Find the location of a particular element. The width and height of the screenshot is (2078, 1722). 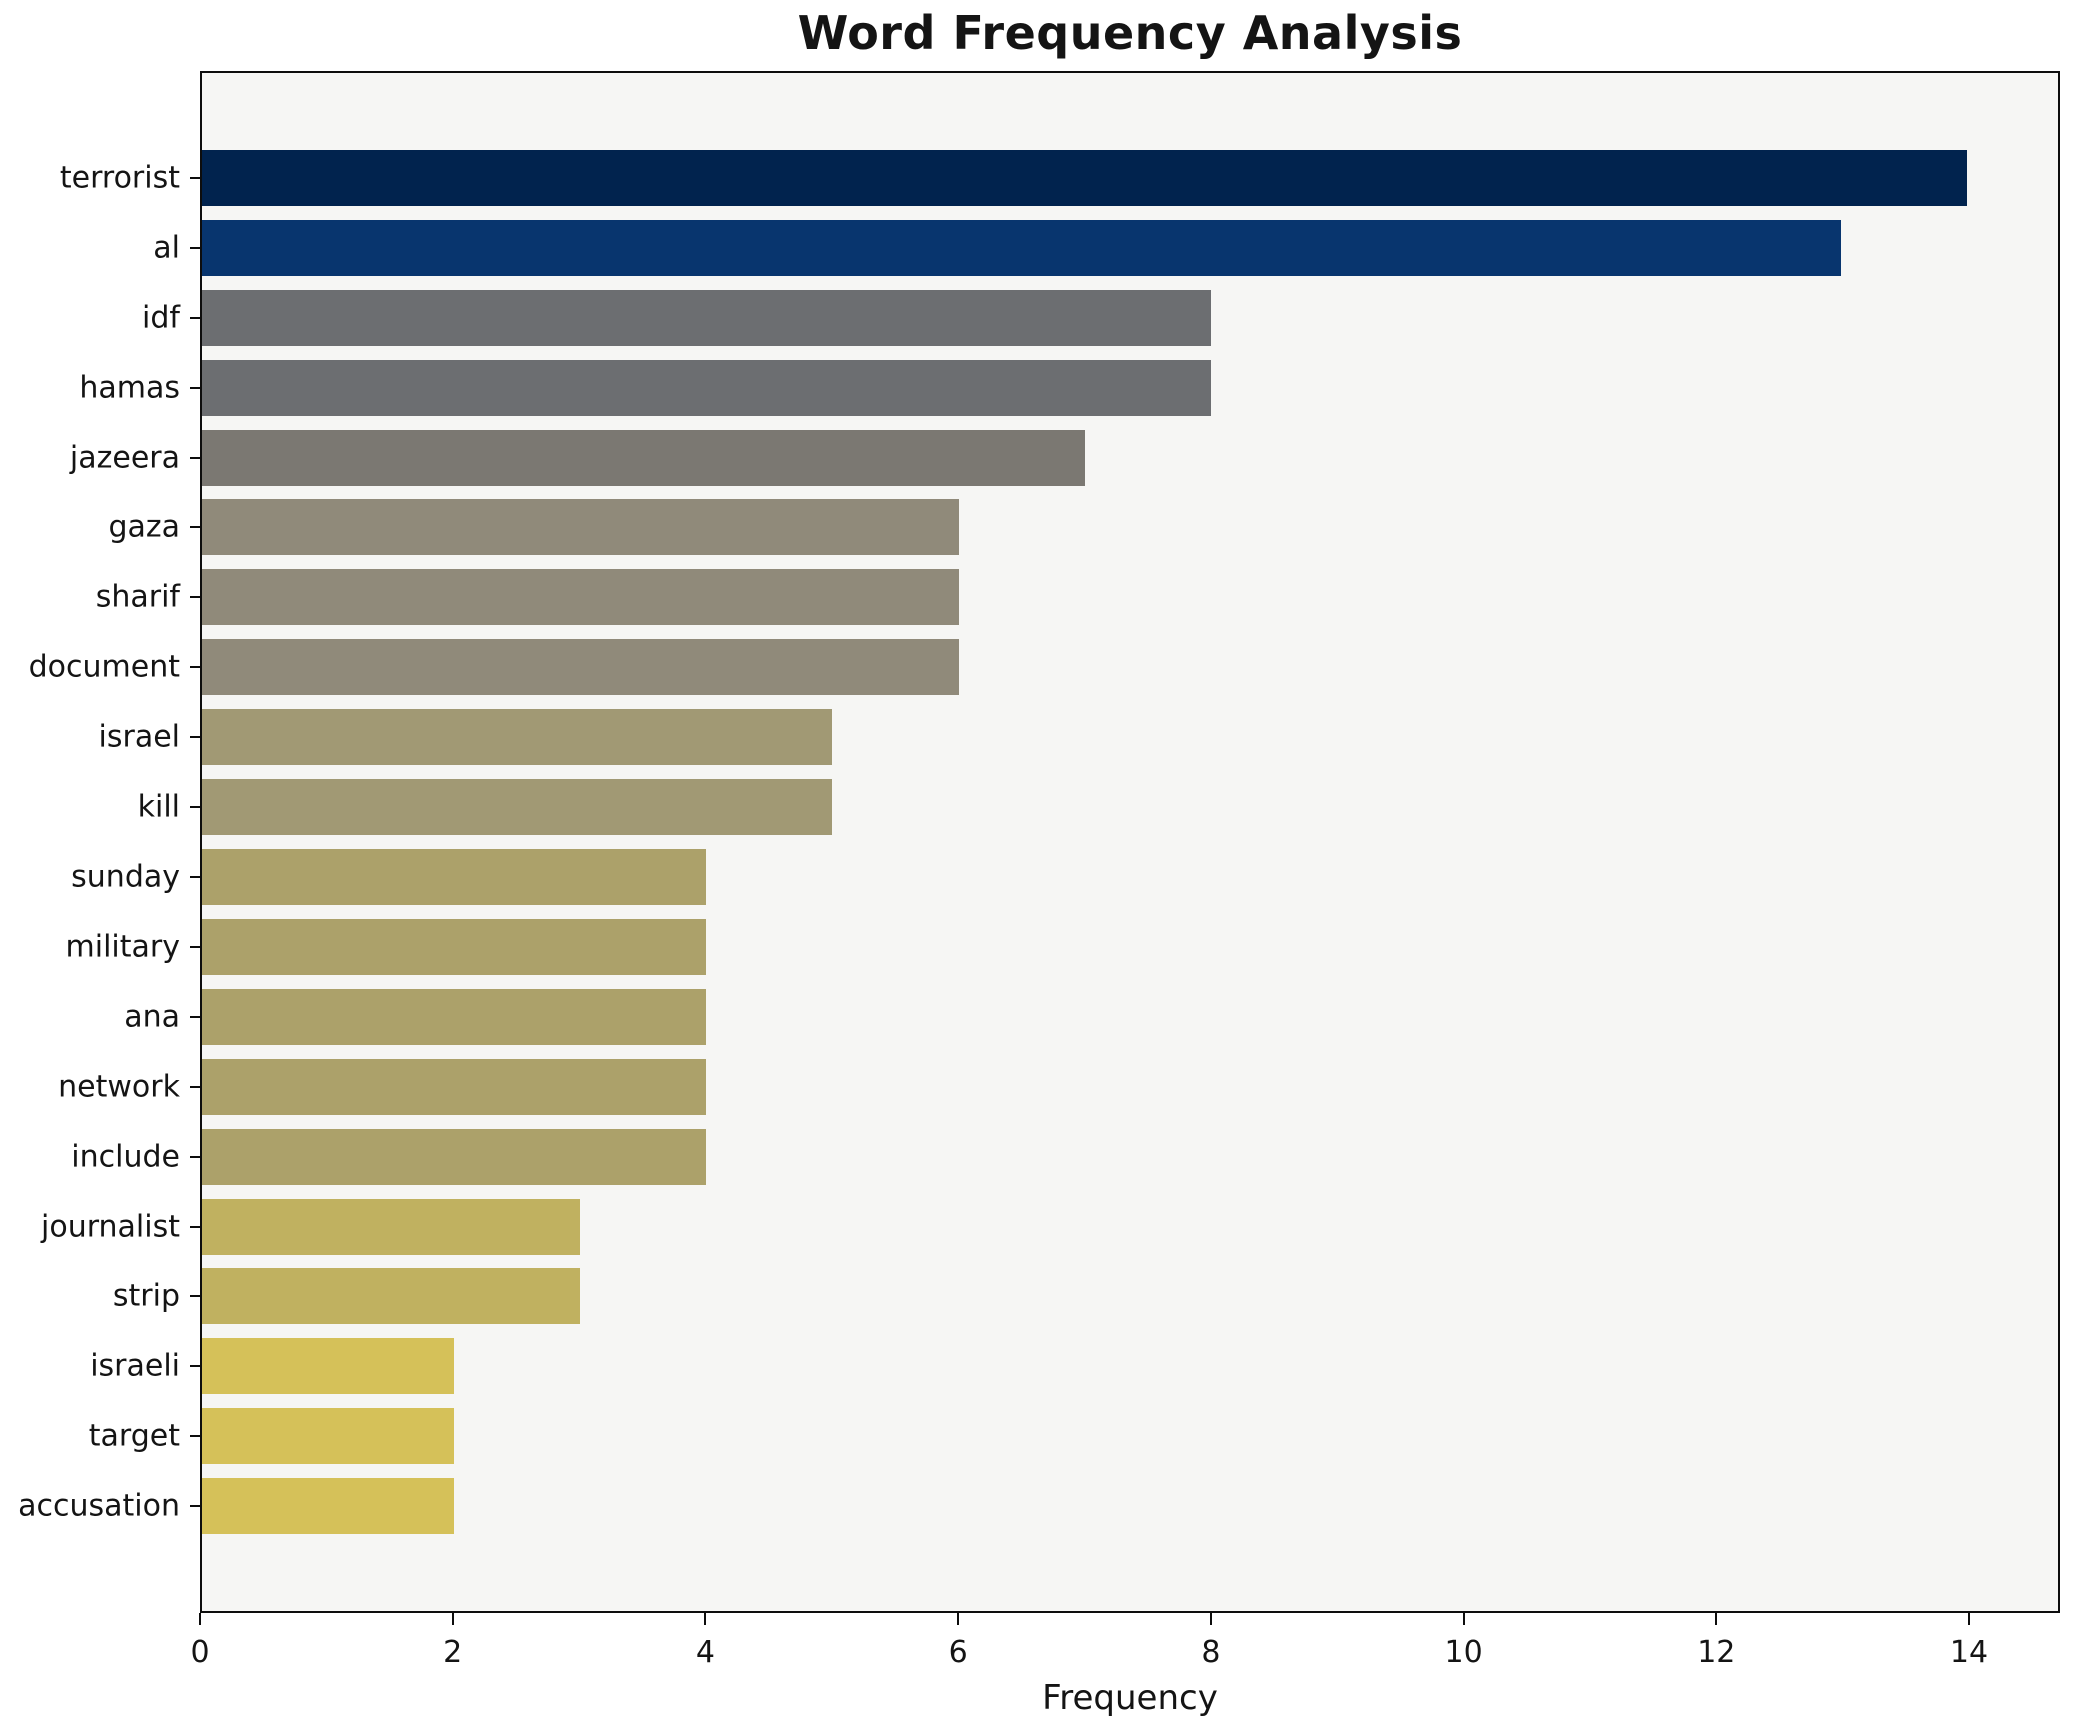

y-axis-label: target is located at coordinates (134, 1436).